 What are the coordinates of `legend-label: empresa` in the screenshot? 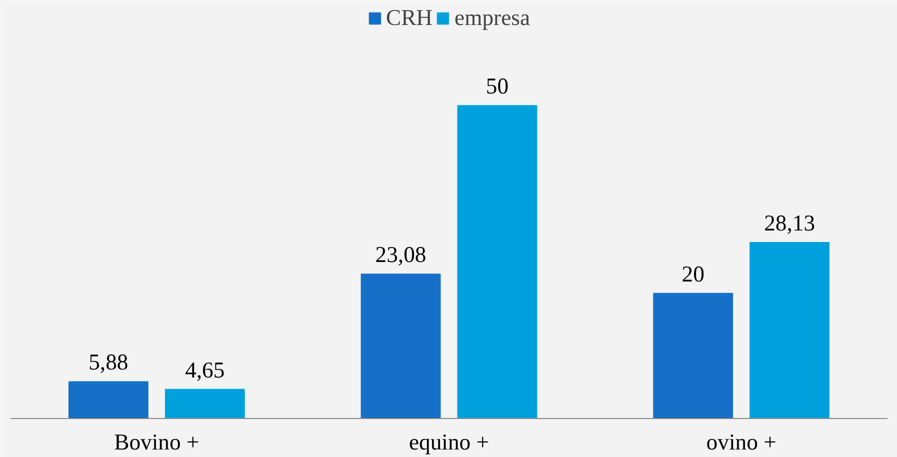 It's located at (492, 18).